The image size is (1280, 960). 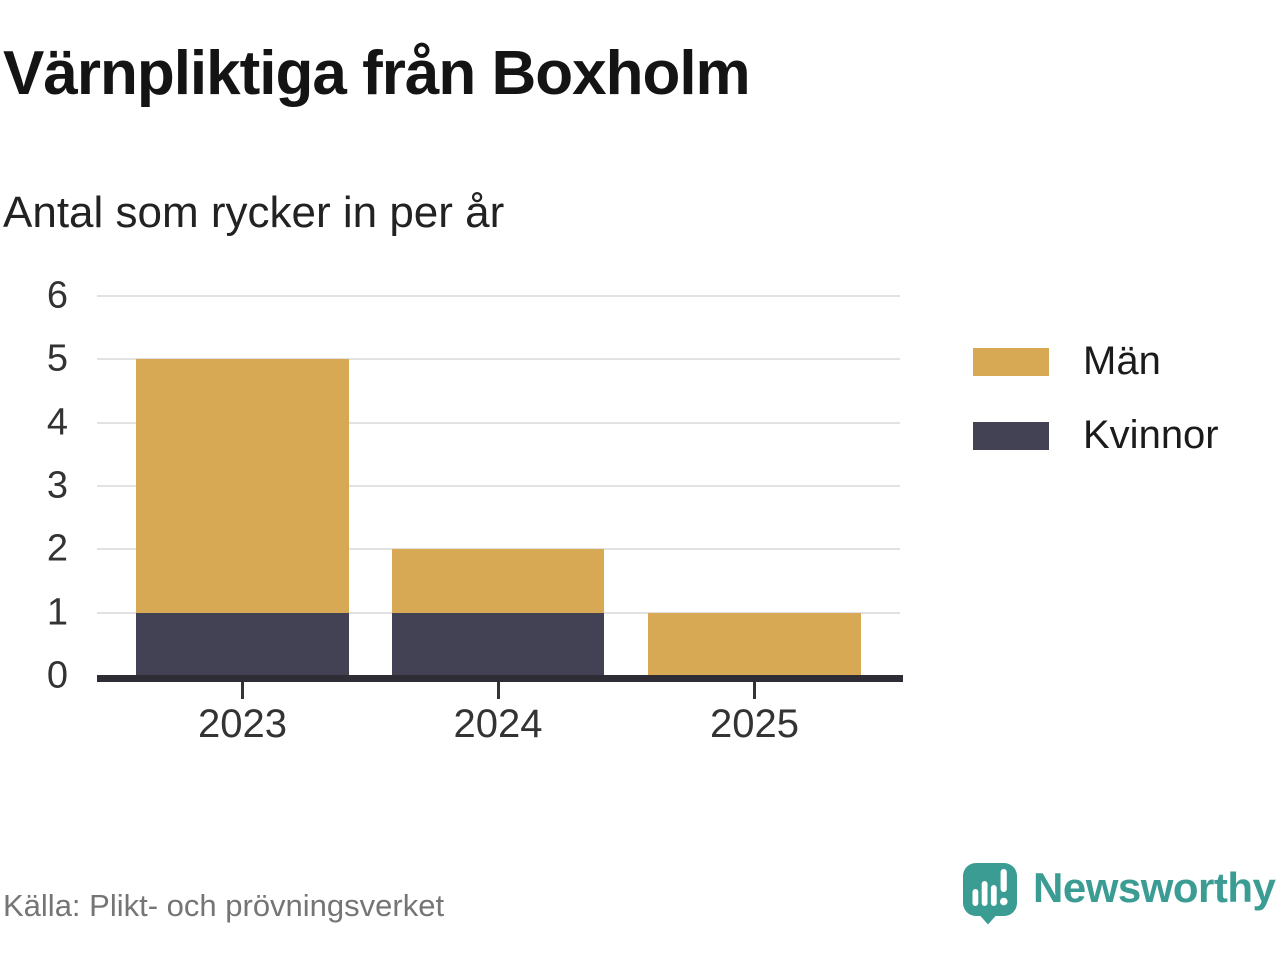 I want to click on chart-subtitle: Antal som rycker in per år, so click(x=254, y=212).